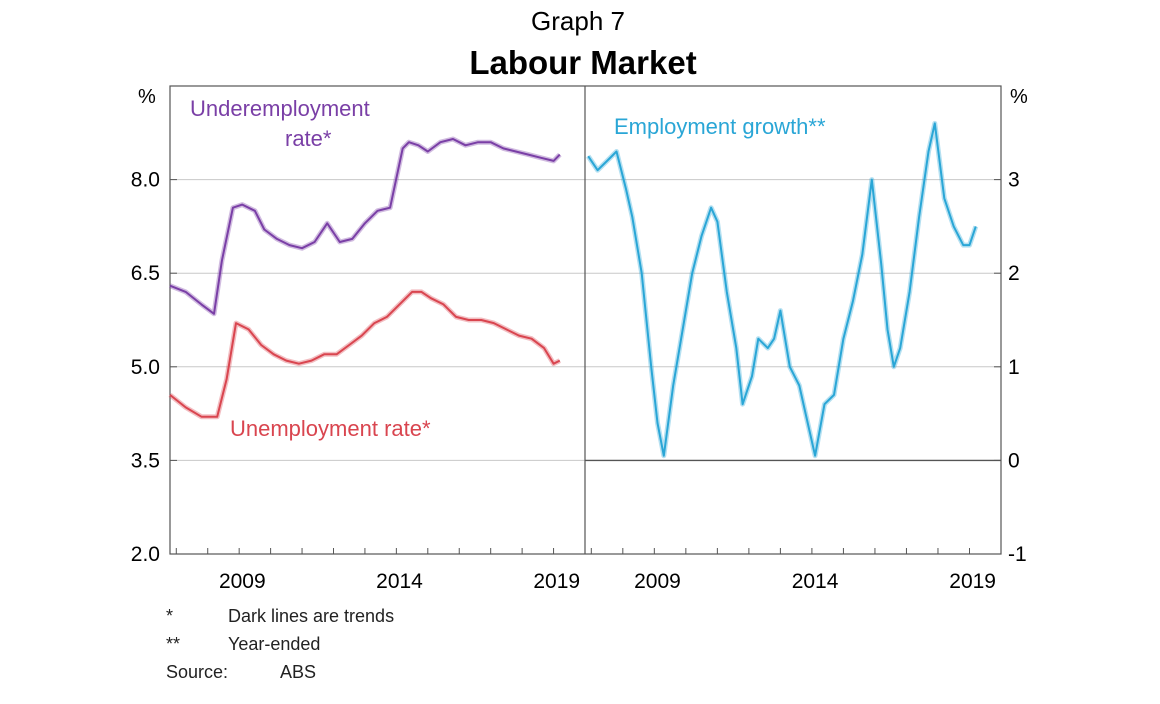 Image resolution: width=1160 pixels, height=704 pixels. Describe the element at coordinates (720, 126) in the screenshot. I see `label-employment-growth: Employment growth**` at that location.